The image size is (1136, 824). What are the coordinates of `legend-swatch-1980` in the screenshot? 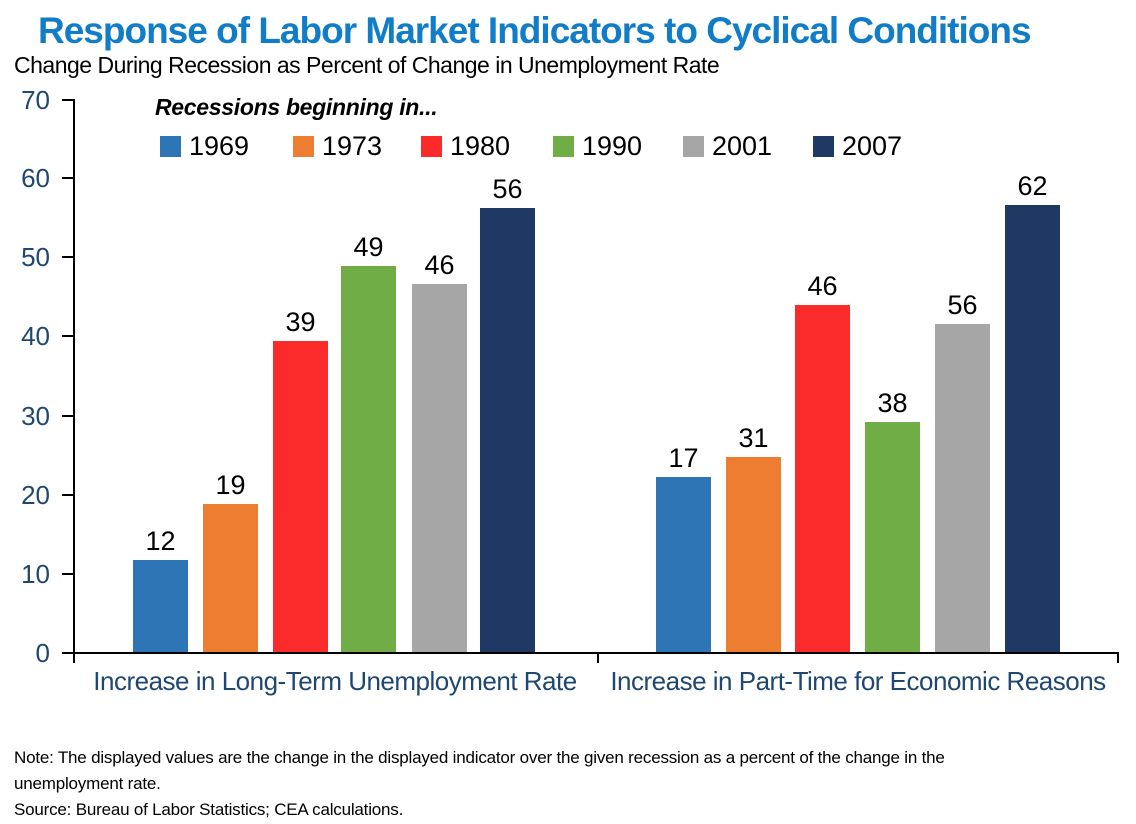 It's located at (431, 146).